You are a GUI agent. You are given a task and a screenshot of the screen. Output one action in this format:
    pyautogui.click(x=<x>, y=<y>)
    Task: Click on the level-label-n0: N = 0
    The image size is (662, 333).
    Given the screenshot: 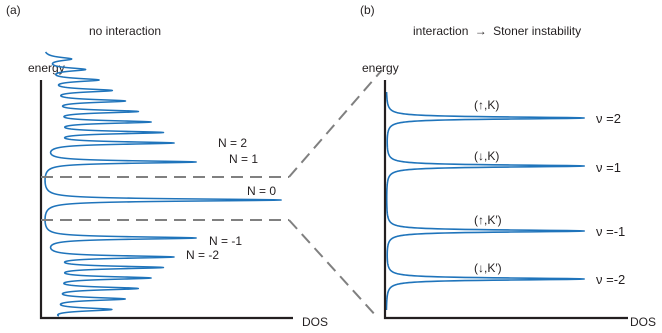 What is the action you would take?
    pyautogui.click(x=261, y=191)
    